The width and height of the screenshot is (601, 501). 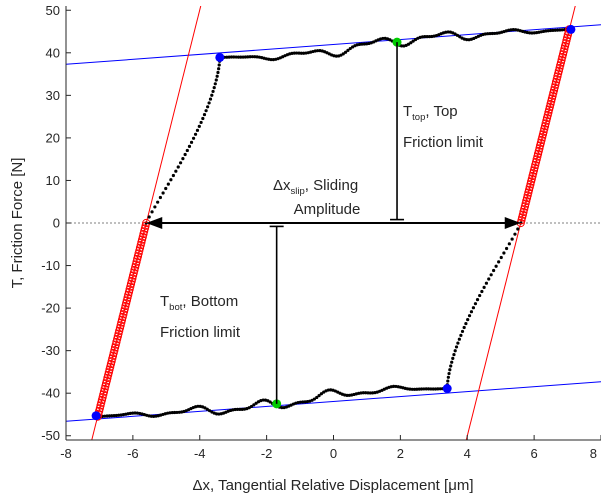 What do you see at coordinates (267, 453) in the screenshot?
I see `x-tick-label: -2` at bounding box center [267, 453].